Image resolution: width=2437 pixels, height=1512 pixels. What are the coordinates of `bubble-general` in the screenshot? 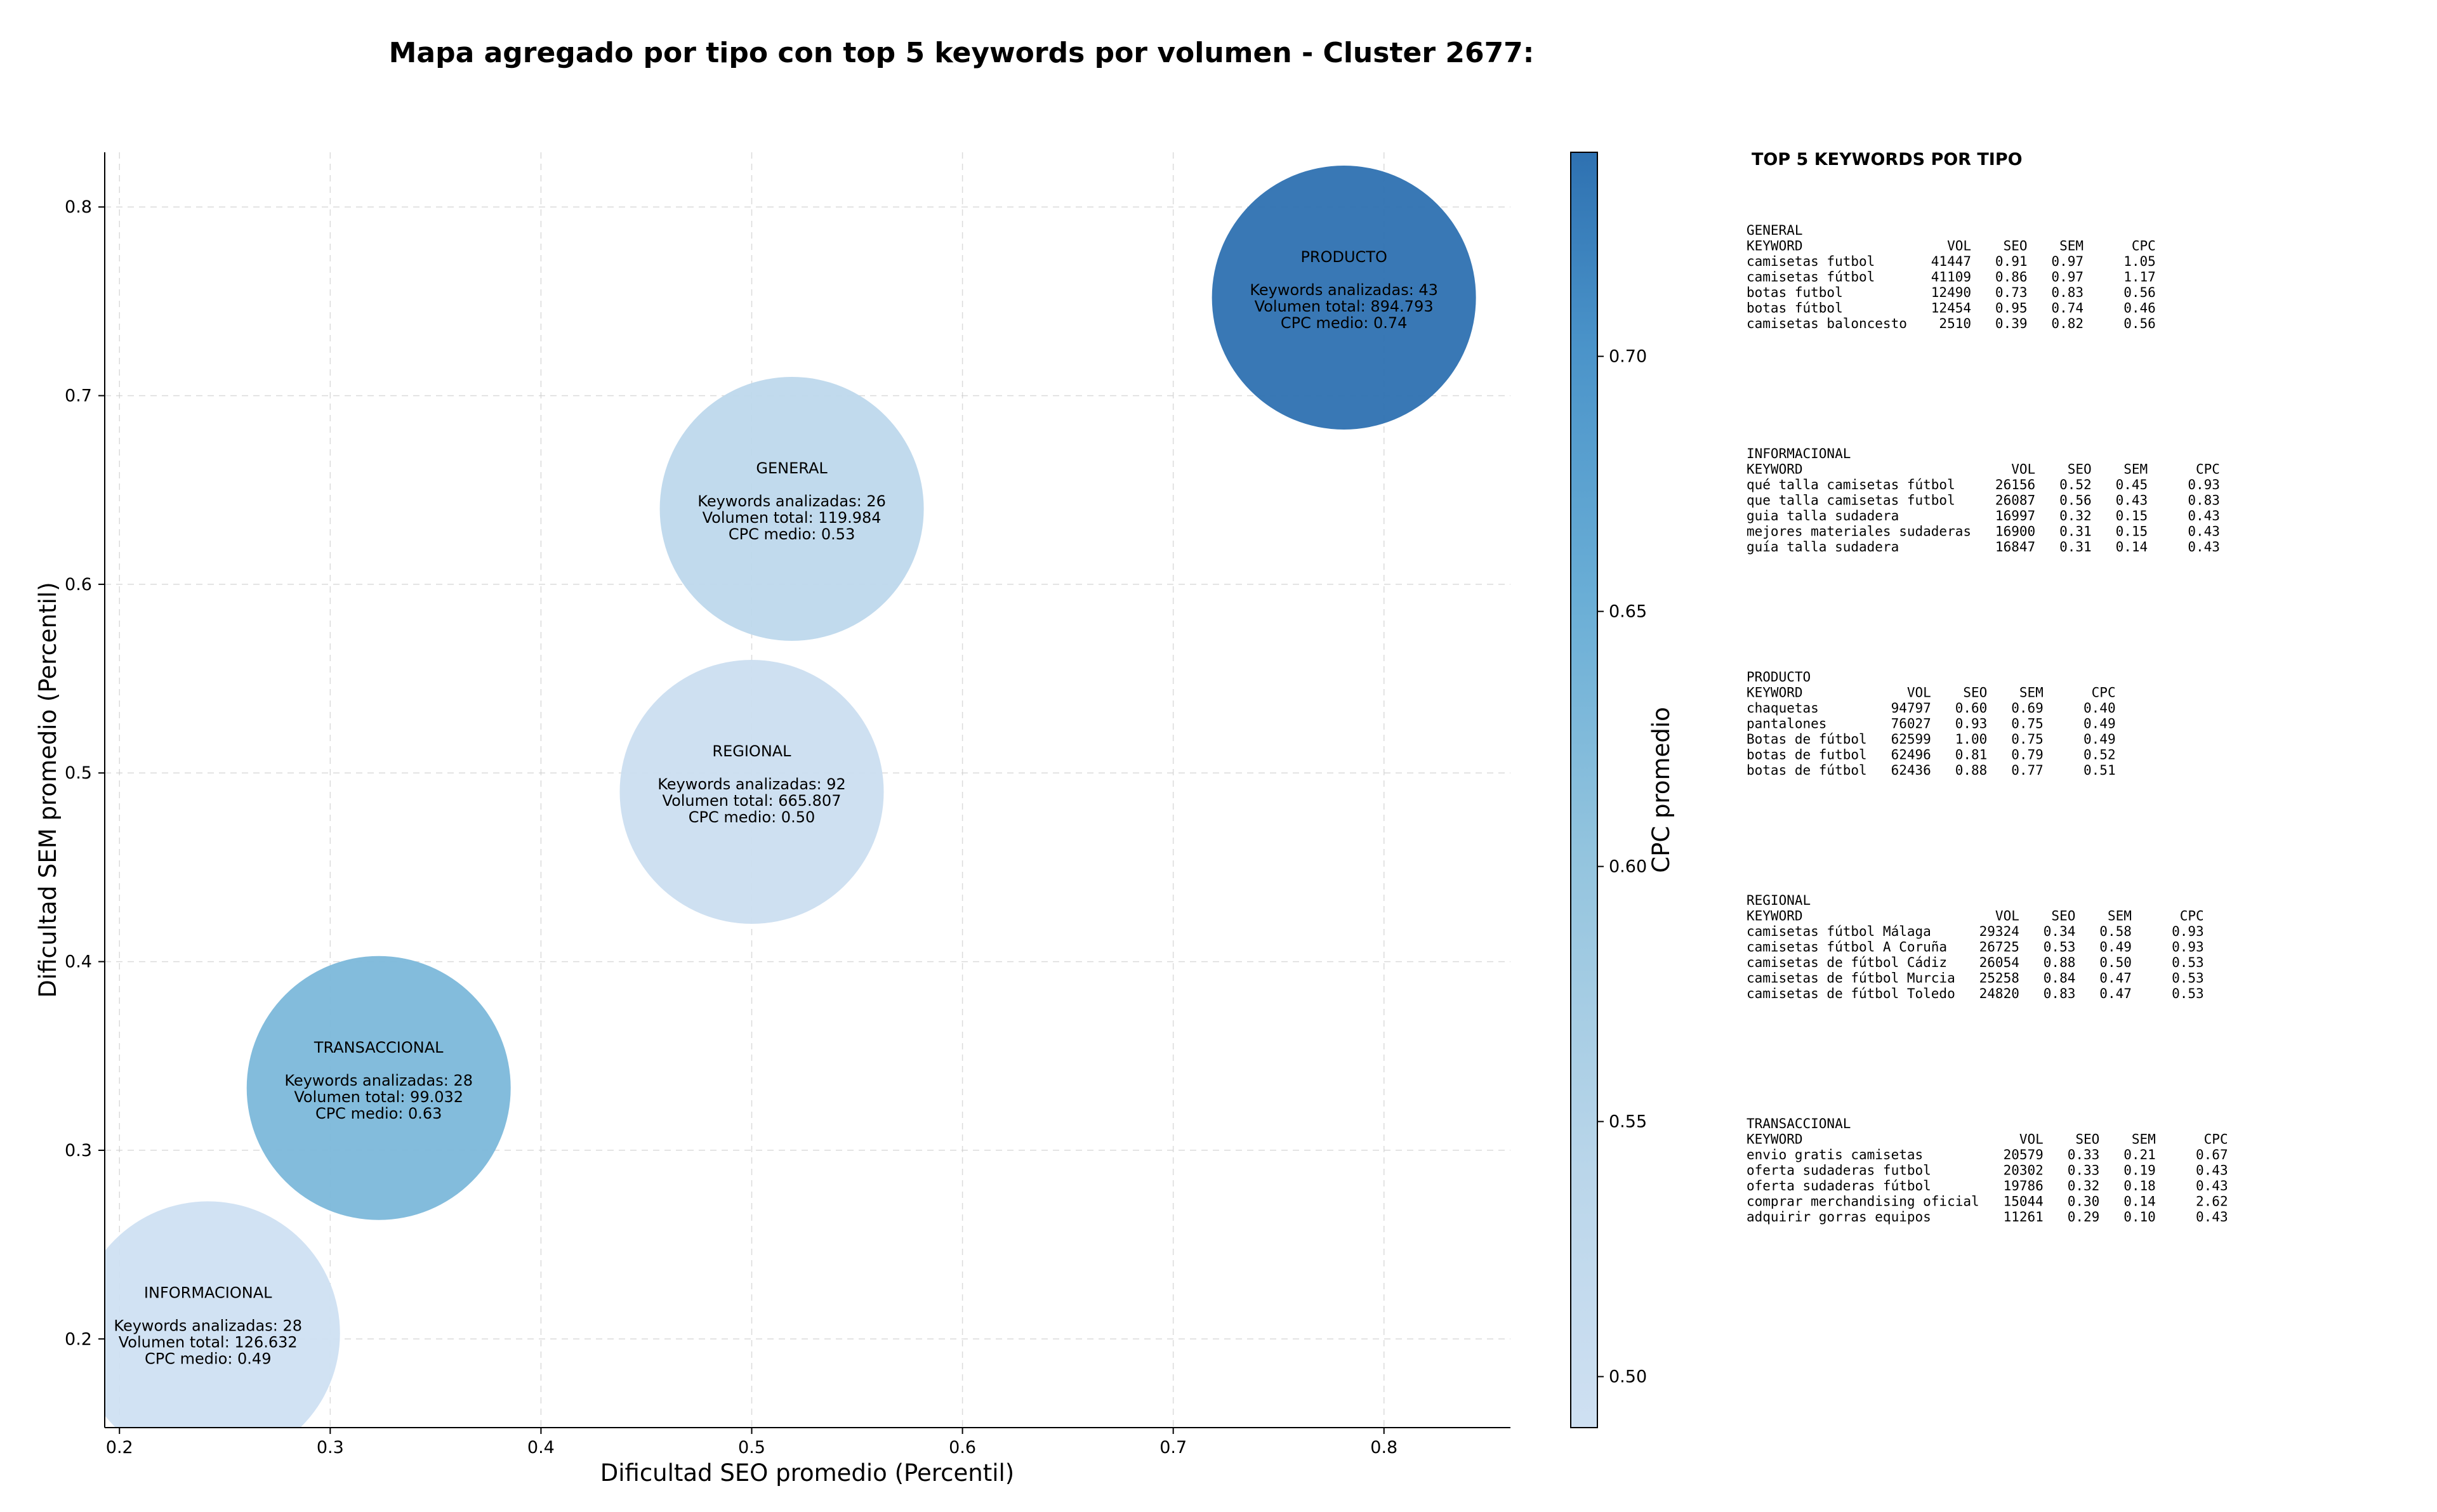 It's located at (791, 509).